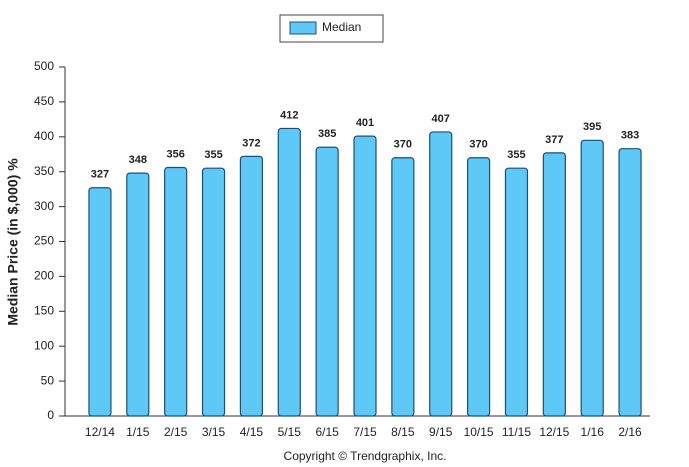 This screenshot has height=467, width=689. I want to click on value-label: 327, so click(100, 175).